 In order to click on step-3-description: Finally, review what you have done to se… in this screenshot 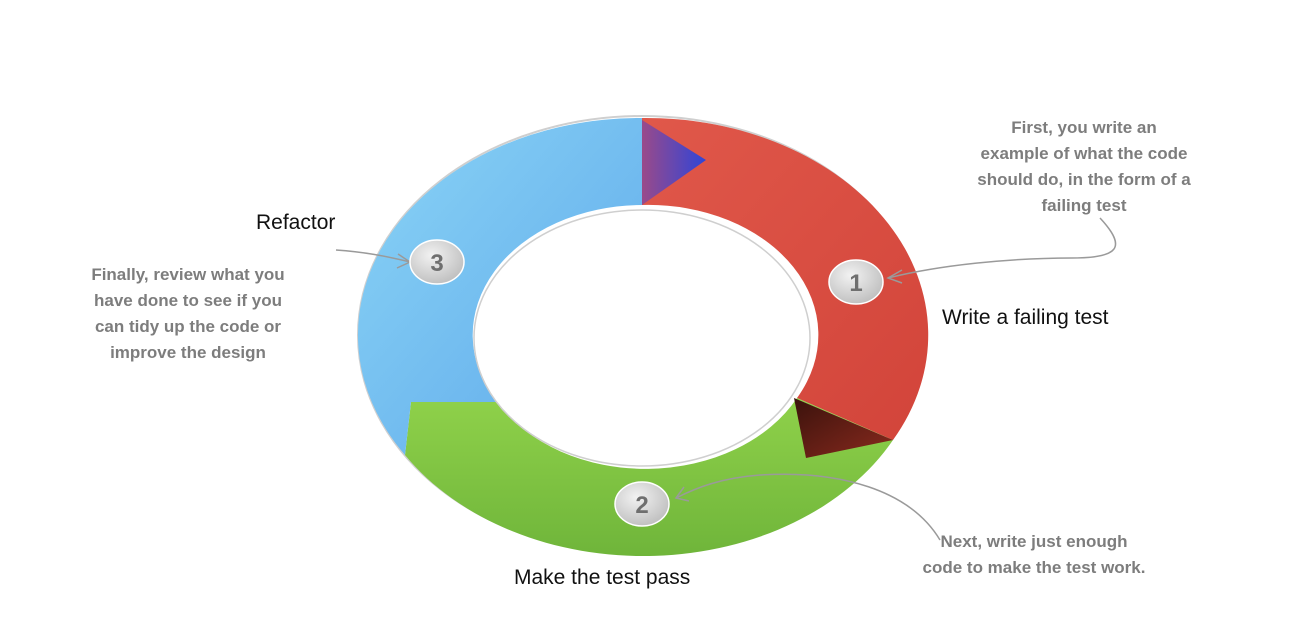, I will do `click(187, 313)`.